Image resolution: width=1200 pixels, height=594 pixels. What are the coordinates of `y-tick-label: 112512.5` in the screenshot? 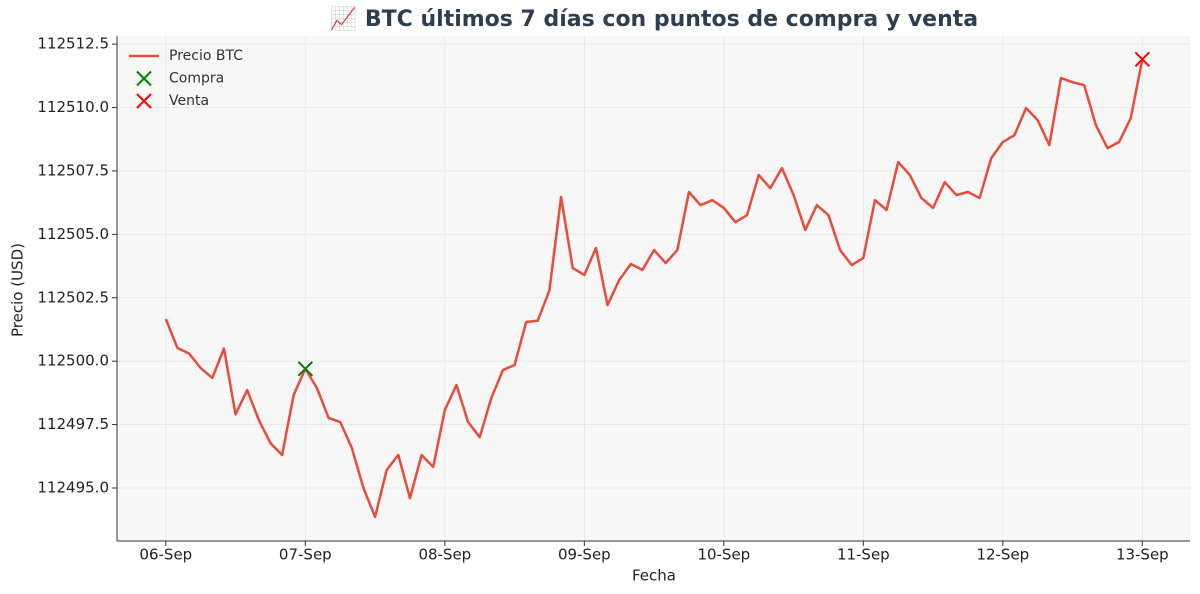 It's located at (73, 44).